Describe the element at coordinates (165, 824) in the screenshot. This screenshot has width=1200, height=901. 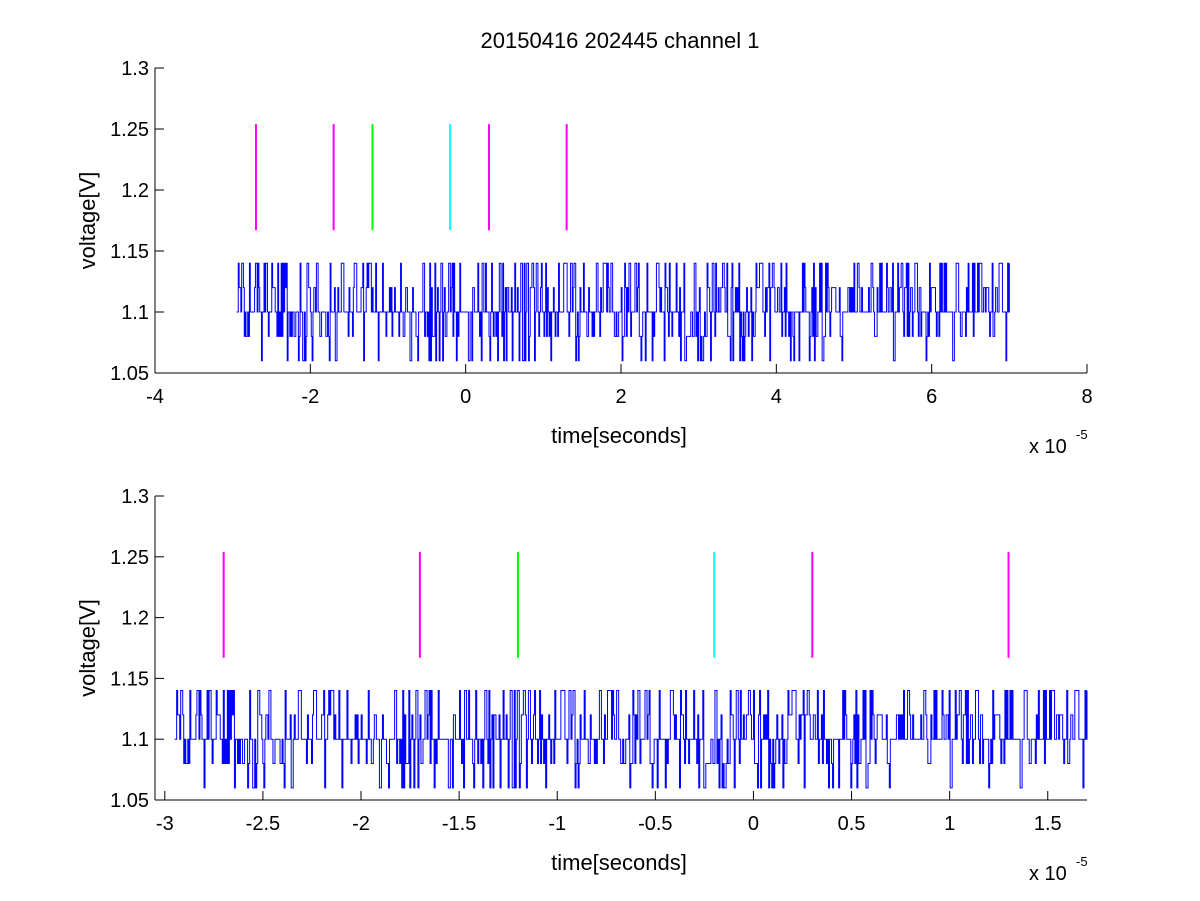
I see `x-tick-label: -3` at that location.